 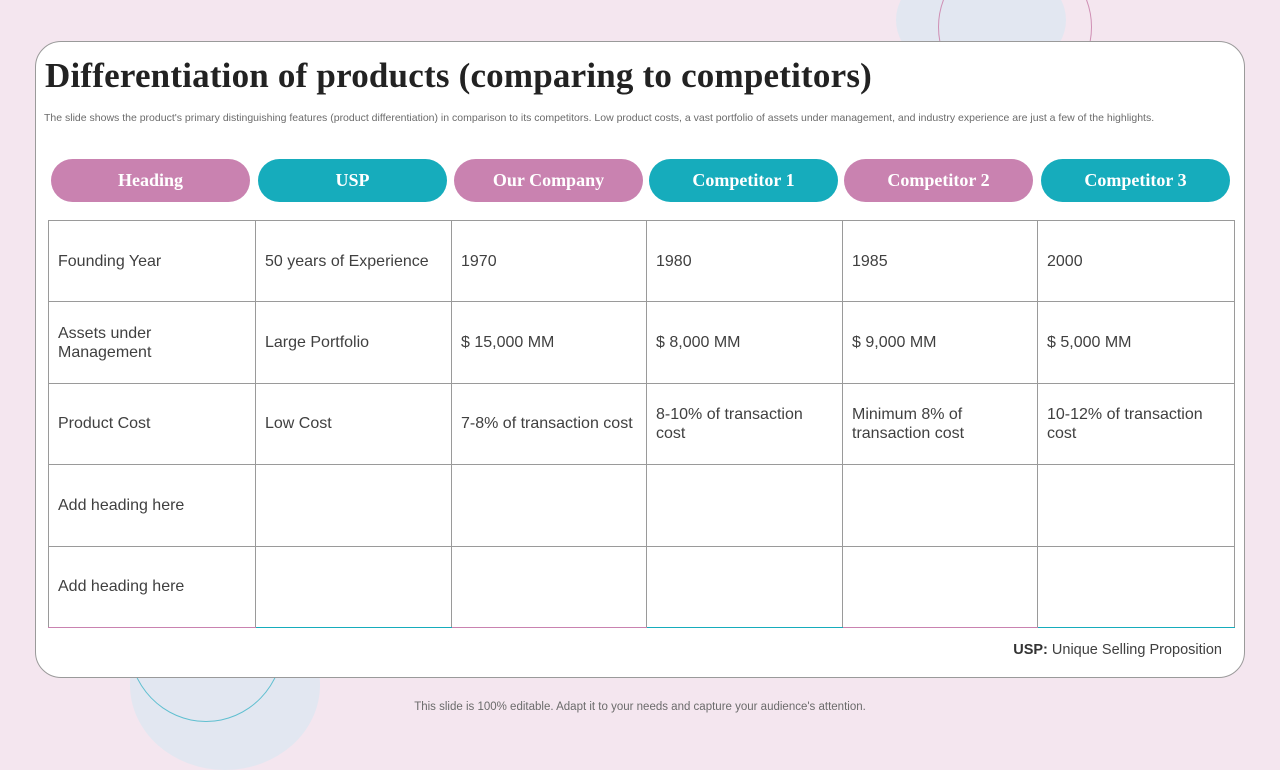 I want to click on legend-definition: Unique Selling Proposition, so click(x=1136, y=650).